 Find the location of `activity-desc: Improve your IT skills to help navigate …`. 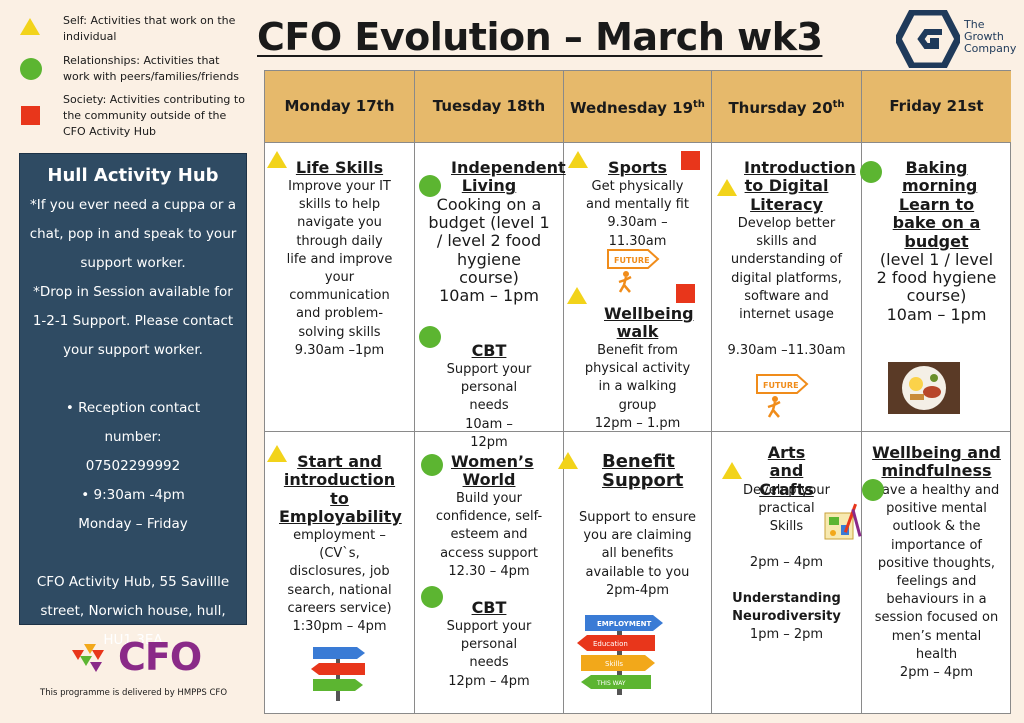

activity-desc: Improve your IT skills to help navigate … is located at coordinates (339, 259).